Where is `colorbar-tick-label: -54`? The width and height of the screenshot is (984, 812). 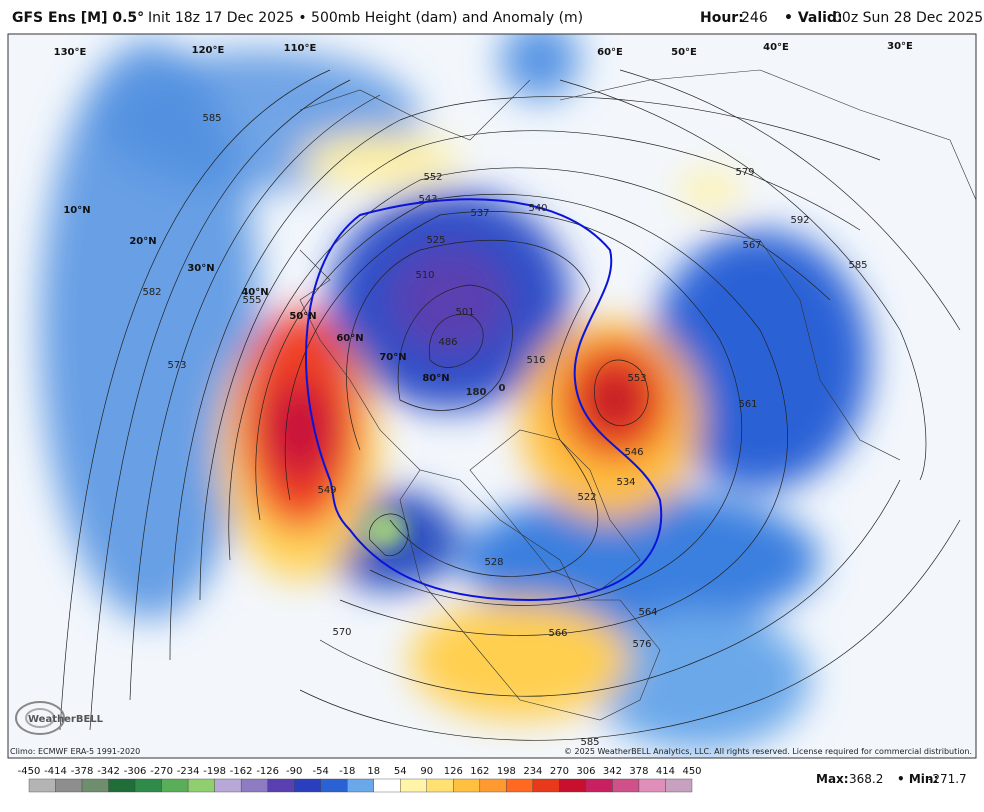 colorbar-tick-label: -54 is located at coordinates (321, 771).